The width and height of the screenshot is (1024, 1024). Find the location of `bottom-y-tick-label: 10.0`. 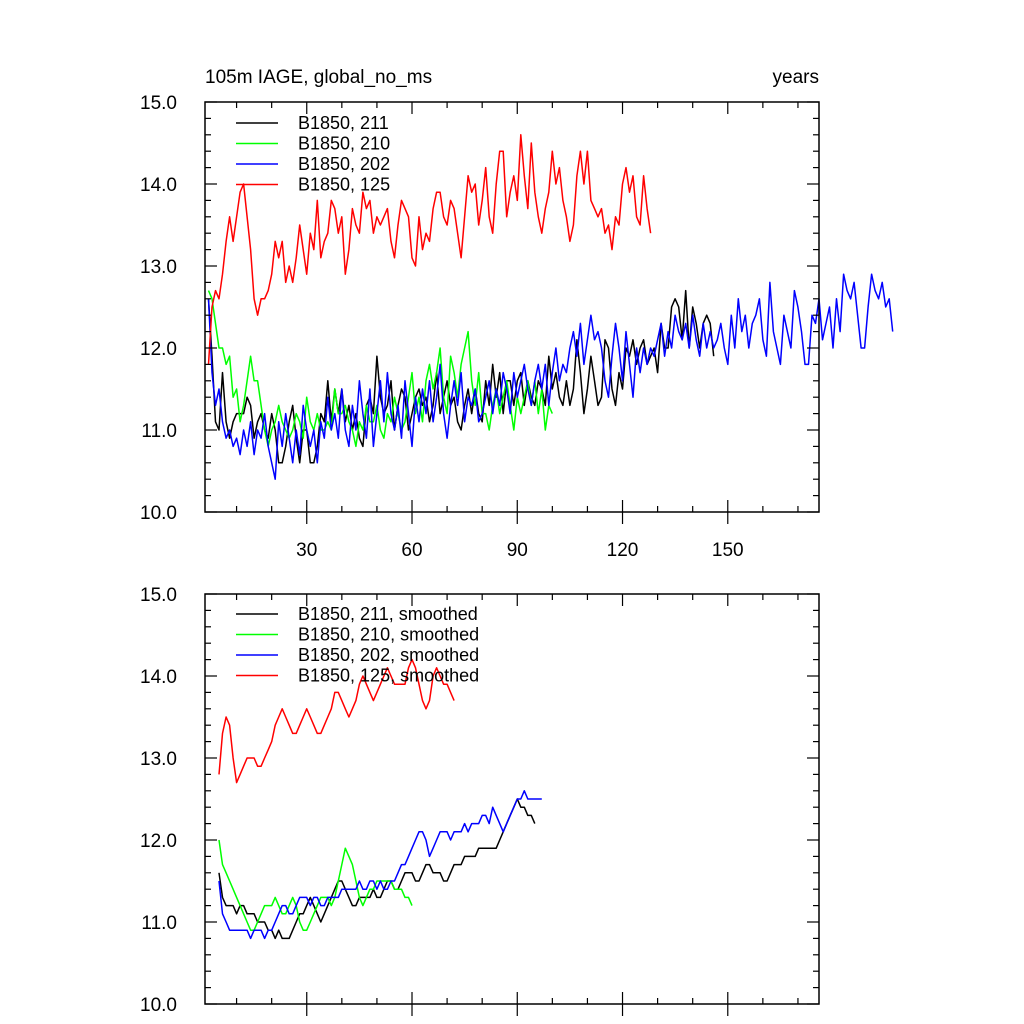

bottom-y-tick-label: 10.0 is located at coordinates (158, 1005).